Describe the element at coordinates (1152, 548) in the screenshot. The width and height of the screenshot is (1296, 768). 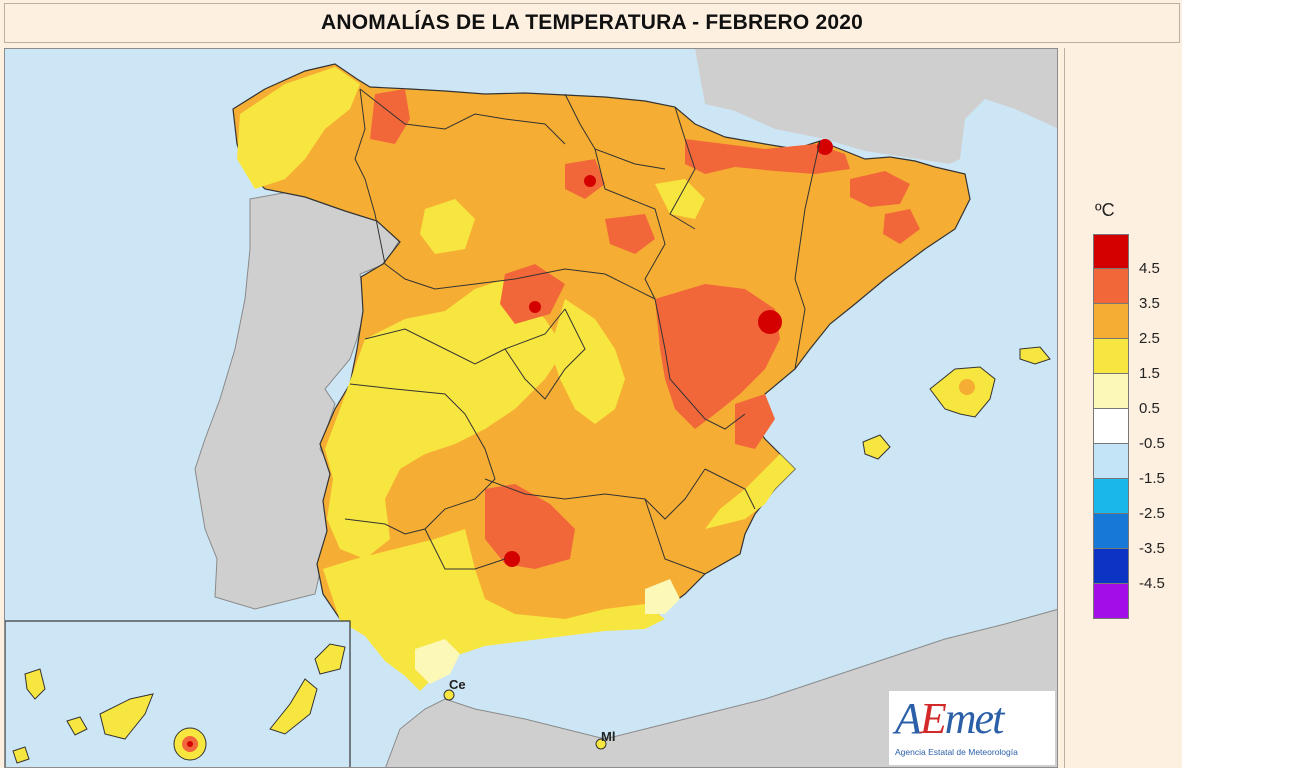
I see `legend-tick-label: -3.5` at that location.